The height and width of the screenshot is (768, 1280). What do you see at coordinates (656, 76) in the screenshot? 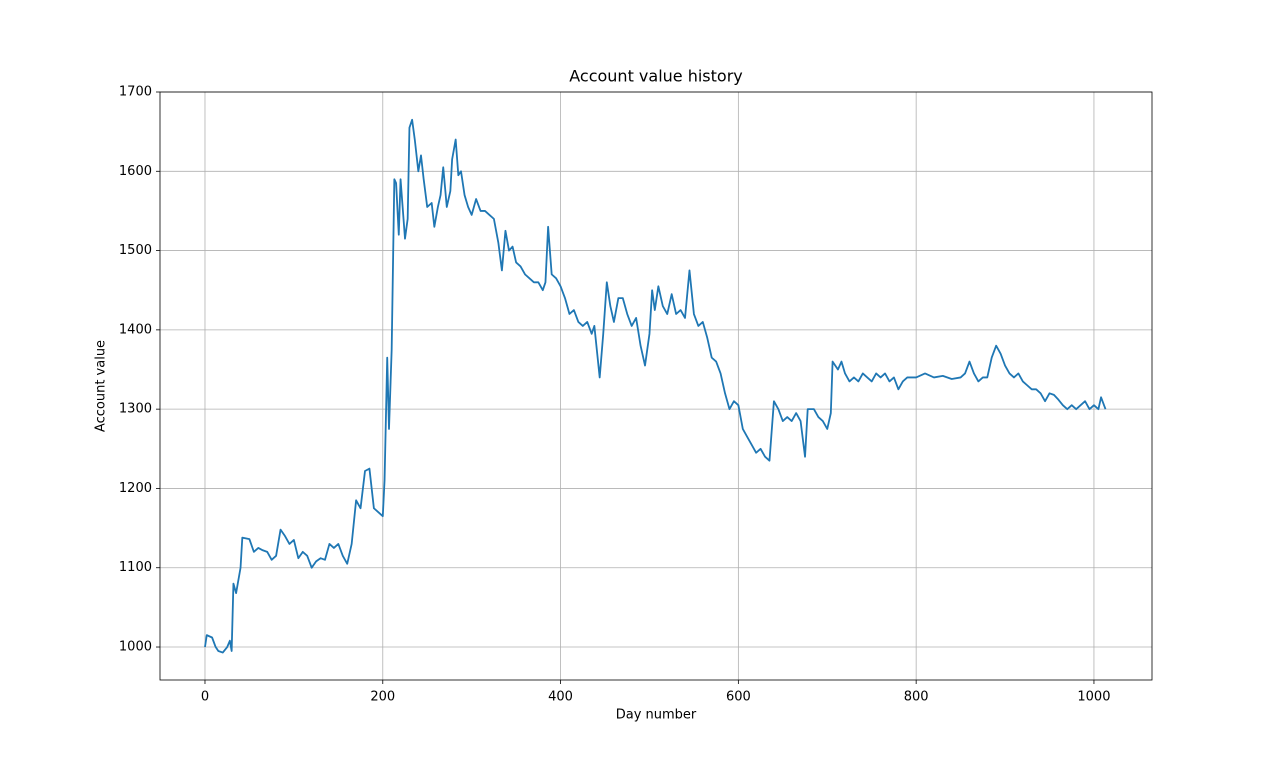
I see `chart-title: Account value history` at bounding box center [656, 76].